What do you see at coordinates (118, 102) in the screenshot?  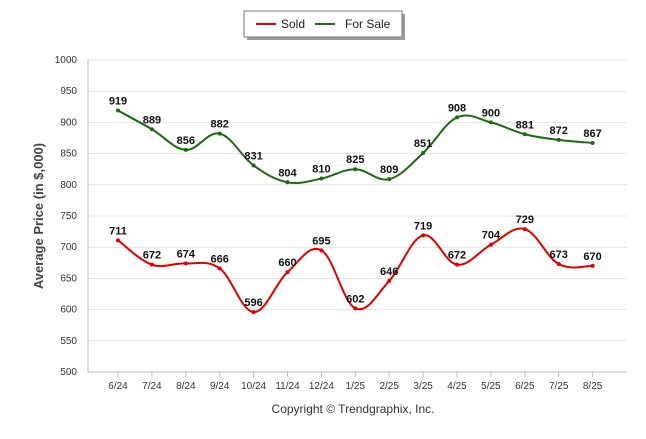 I see `data-label-for-sale: 919` at bounding box center [118, 102].